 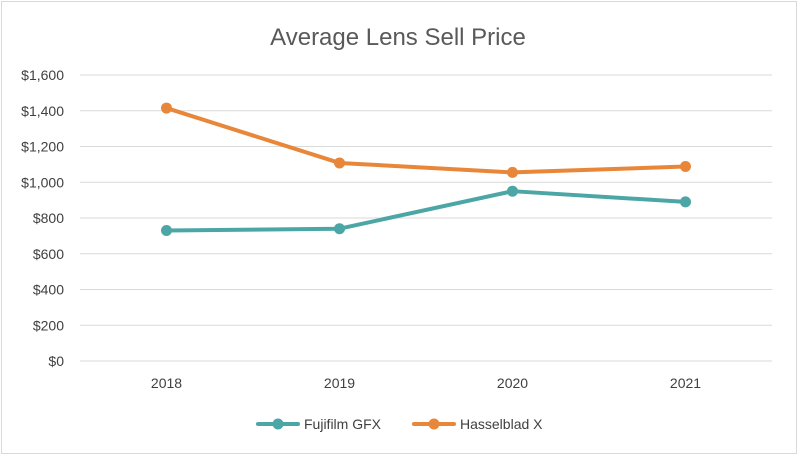 What do you see at coordinates (48, 218) in the screenshot?
I see `y-tick-label: $800` at bounding box center [48, 218].